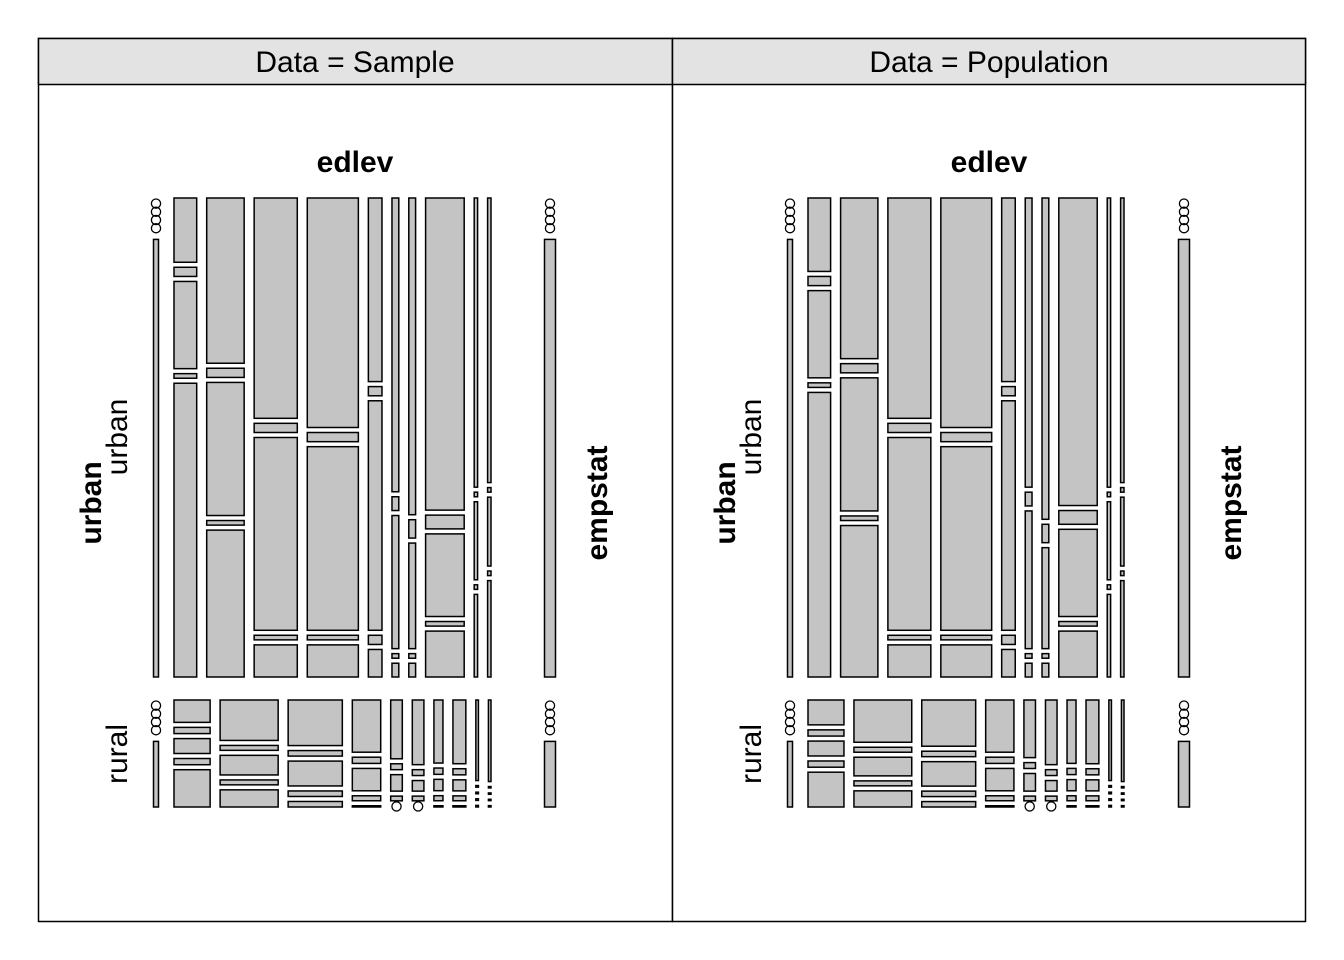 The image size is (1344, 960). What do you see at coordinates (550, 458) in the screenshot?
I see `urban-right-margin-bar` at bounding box center [550, 458].